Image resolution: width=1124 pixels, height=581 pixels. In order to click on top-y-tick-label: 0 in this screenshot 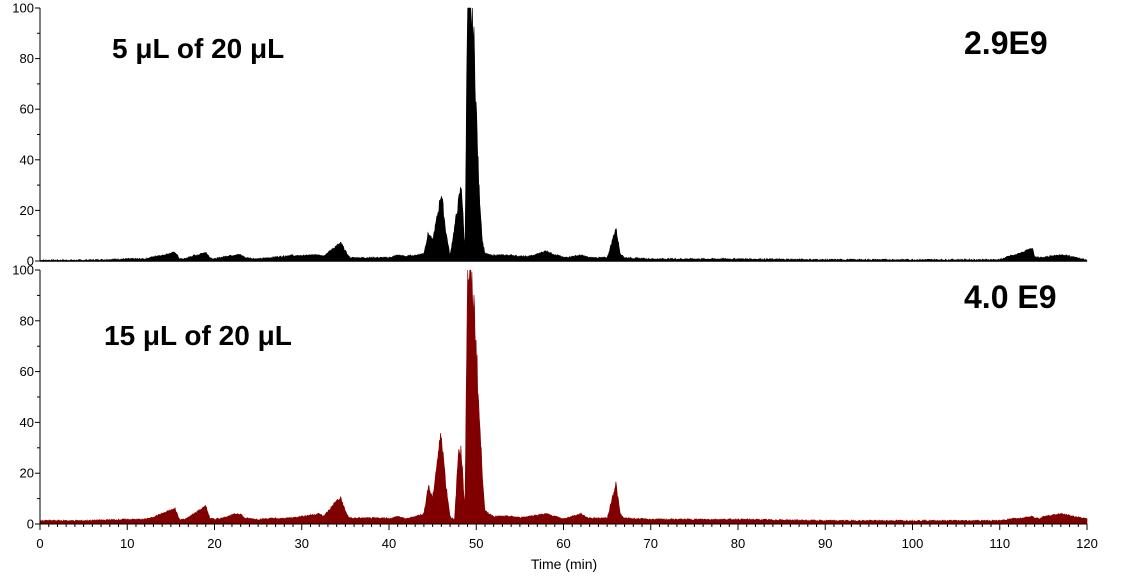, I will do `click(30, 261)`.